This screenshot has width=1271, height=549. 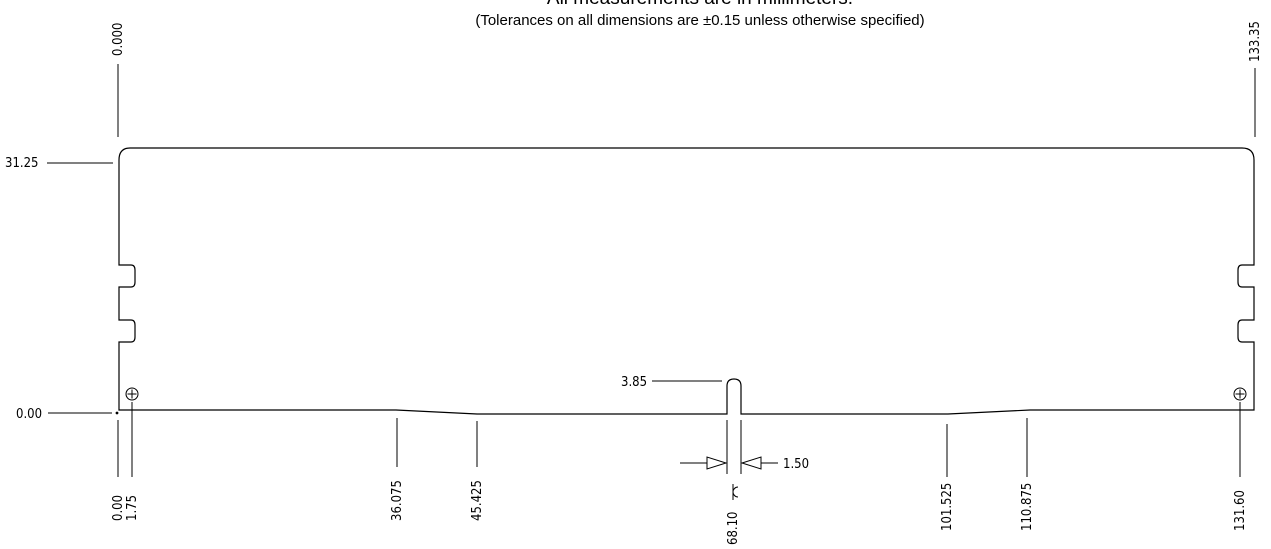 I want to click on dim-top-left: 0.000, so click(x=118, y=39).